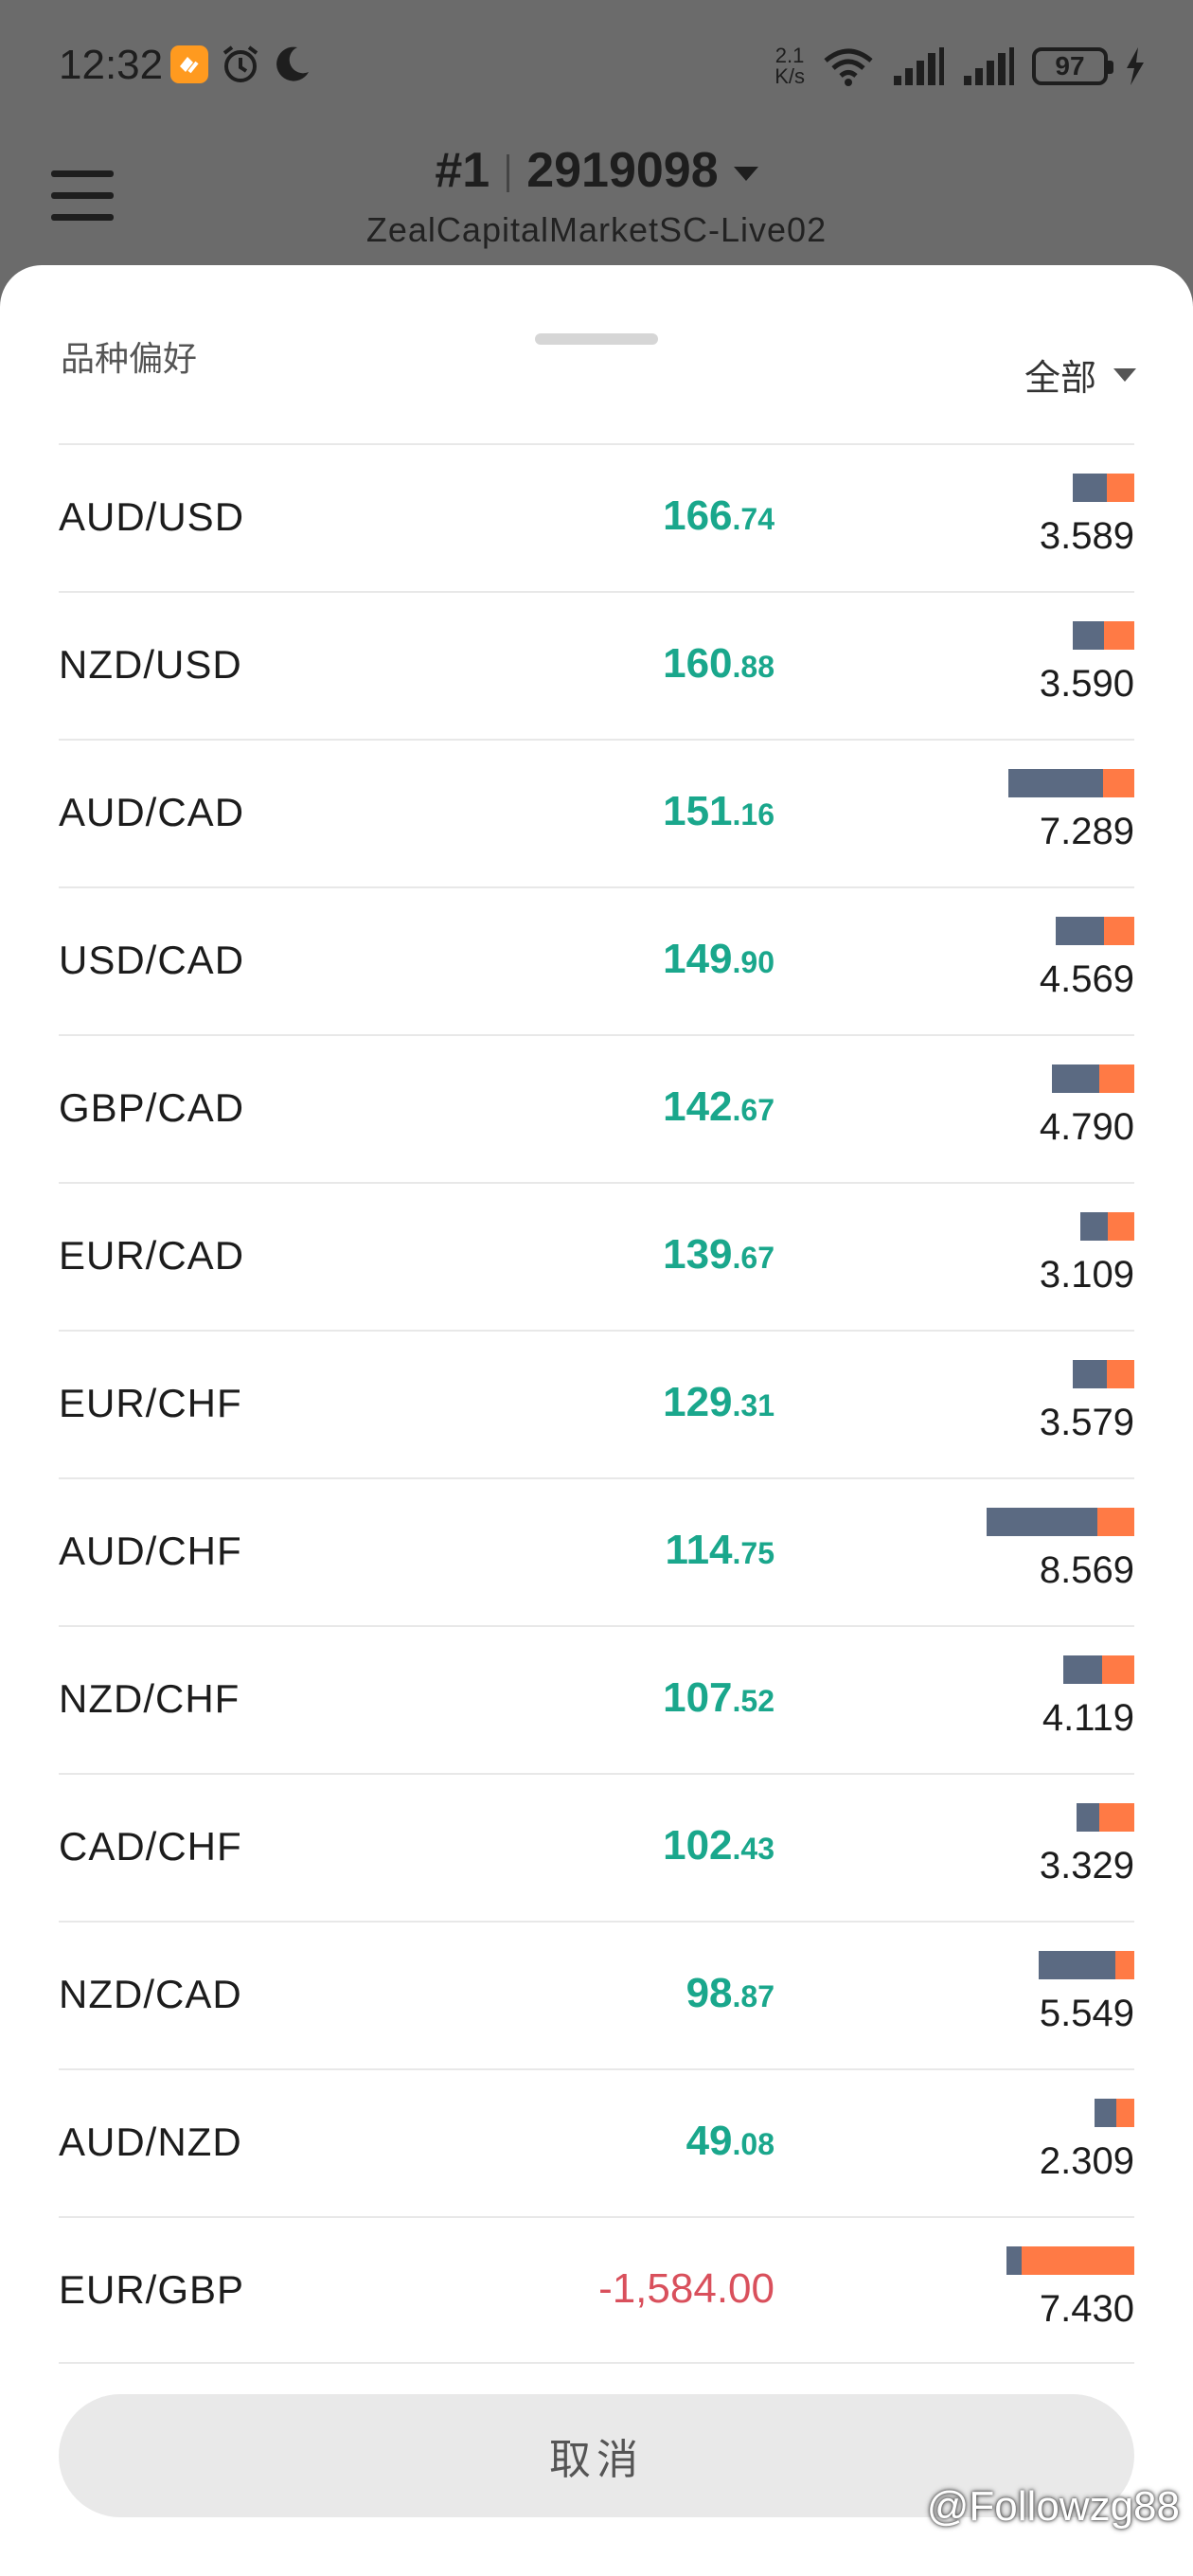 The height and width of the screenshot is (2576, 1193). I want to click on symbol-profit: 166.74, so click(719, 516).